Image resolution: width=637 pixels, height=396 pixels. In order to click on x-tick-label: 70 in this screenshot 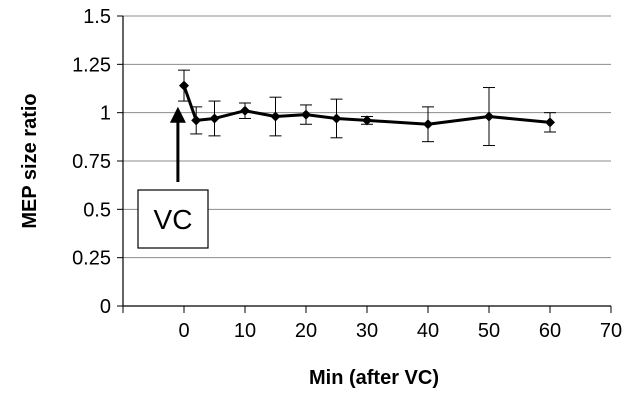, I will do `click(611, 331)`.